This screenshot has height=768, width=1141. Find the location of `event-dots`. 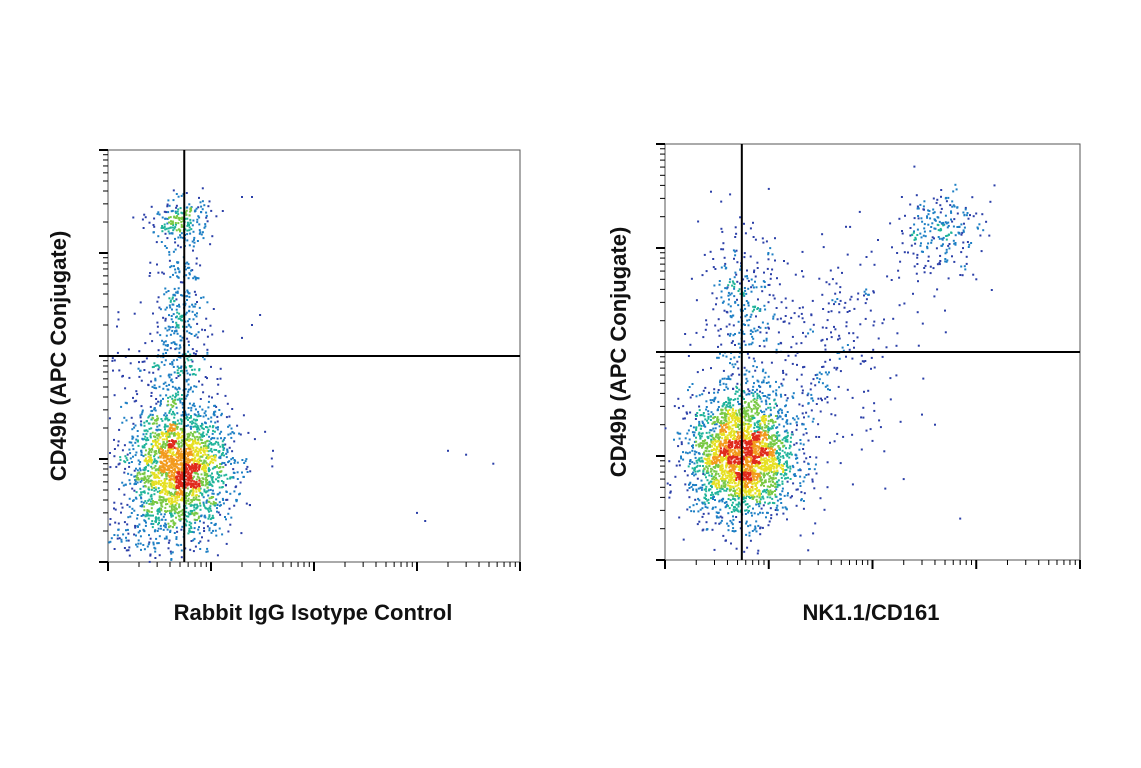

event-dots is located at coordinates (830, 360).